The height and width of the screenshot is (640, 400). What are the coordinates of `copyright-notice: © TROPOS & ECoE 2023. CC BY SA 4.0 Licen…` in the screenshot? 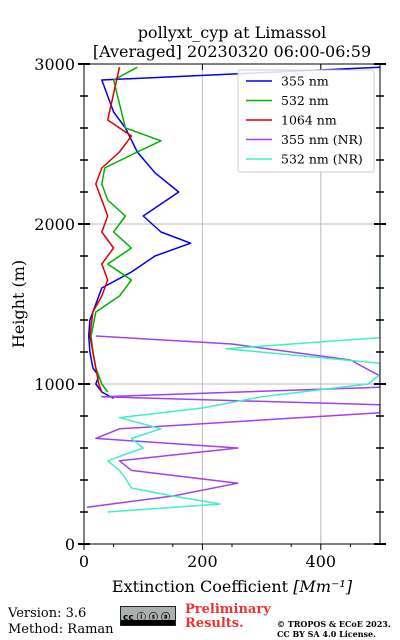 It's located at (334, 629).